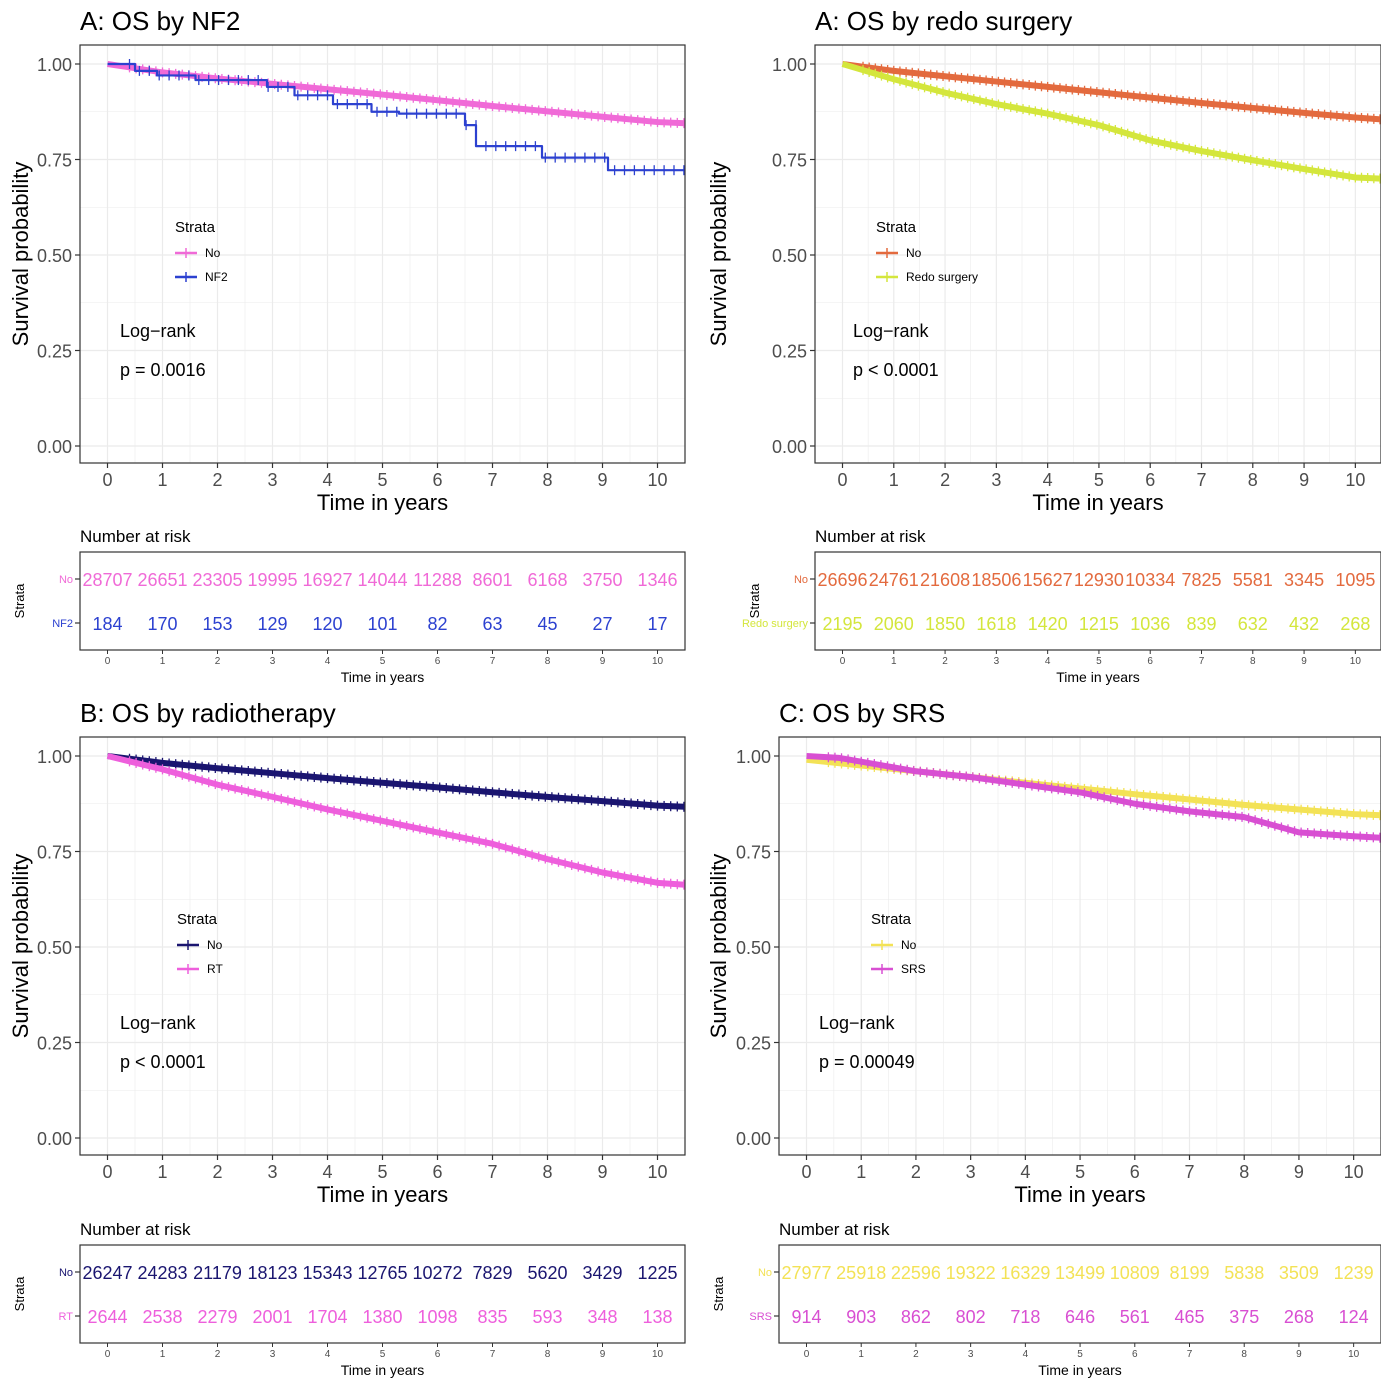  Describe the element at coordinates (806, 1317) in the screenshot. I see `risk-count: 914` at that location.